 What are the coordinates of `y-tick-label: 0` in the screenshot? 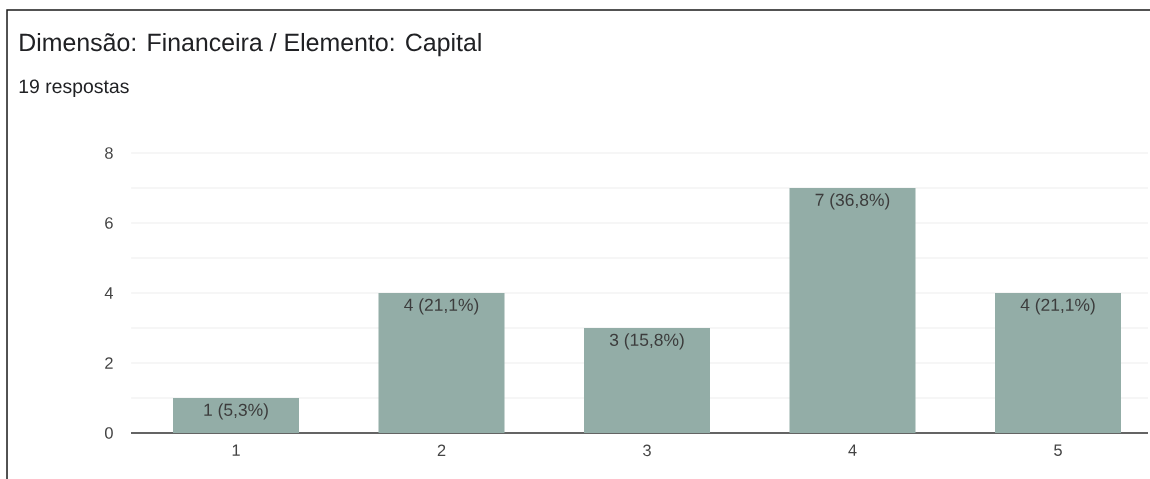 It's located at (108, 433).